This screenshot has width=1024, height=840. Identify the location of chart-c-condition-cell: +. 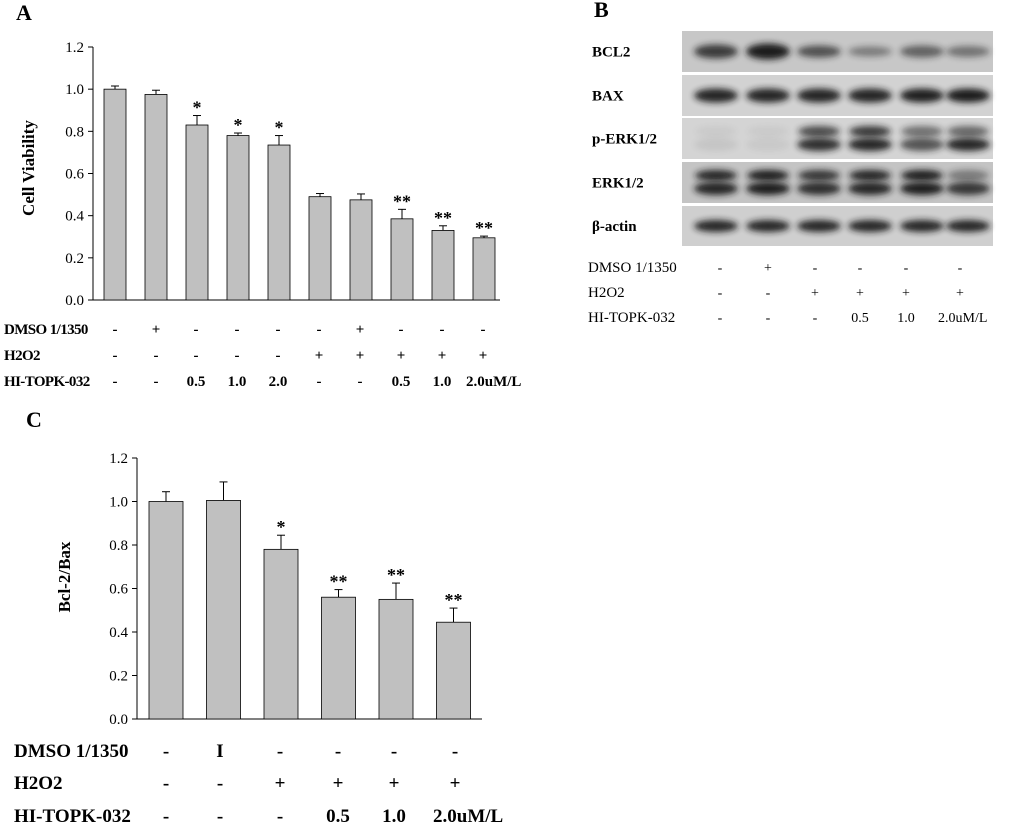
(338, 783).